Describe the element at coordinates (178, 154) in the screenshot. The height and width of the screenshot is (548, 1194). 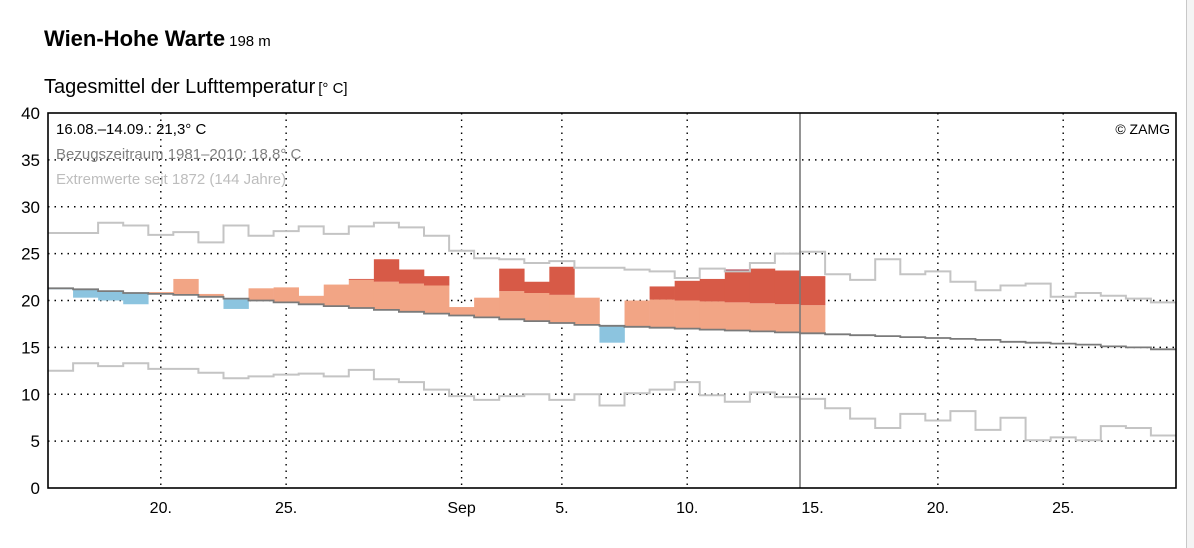
I see `annotation-reference-period: Bezugszeitraum 1981–2010: 18,8° C` at that location.